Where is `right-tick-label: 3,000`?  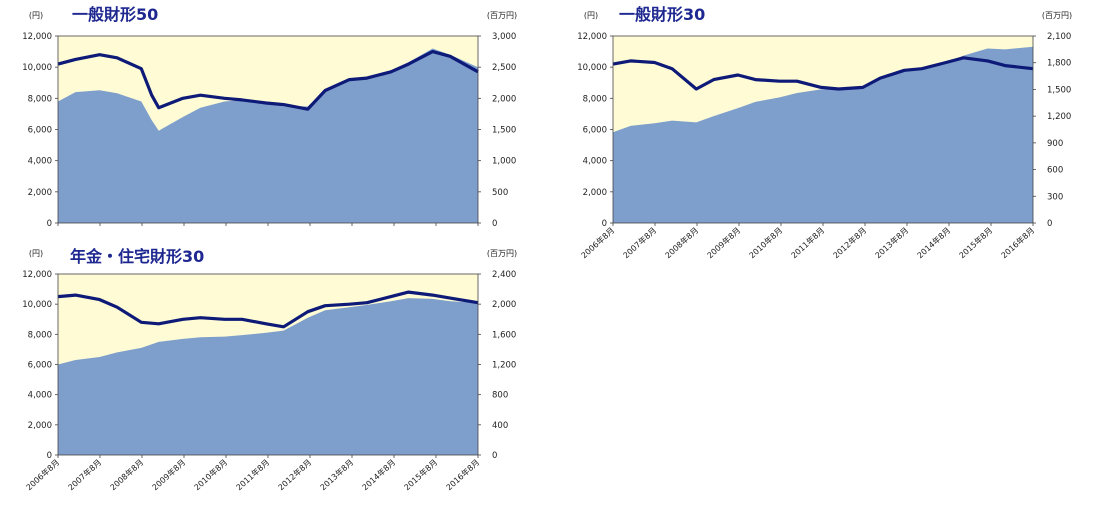 right-tick-label: 3,000 is located at coordinates (504, 37).